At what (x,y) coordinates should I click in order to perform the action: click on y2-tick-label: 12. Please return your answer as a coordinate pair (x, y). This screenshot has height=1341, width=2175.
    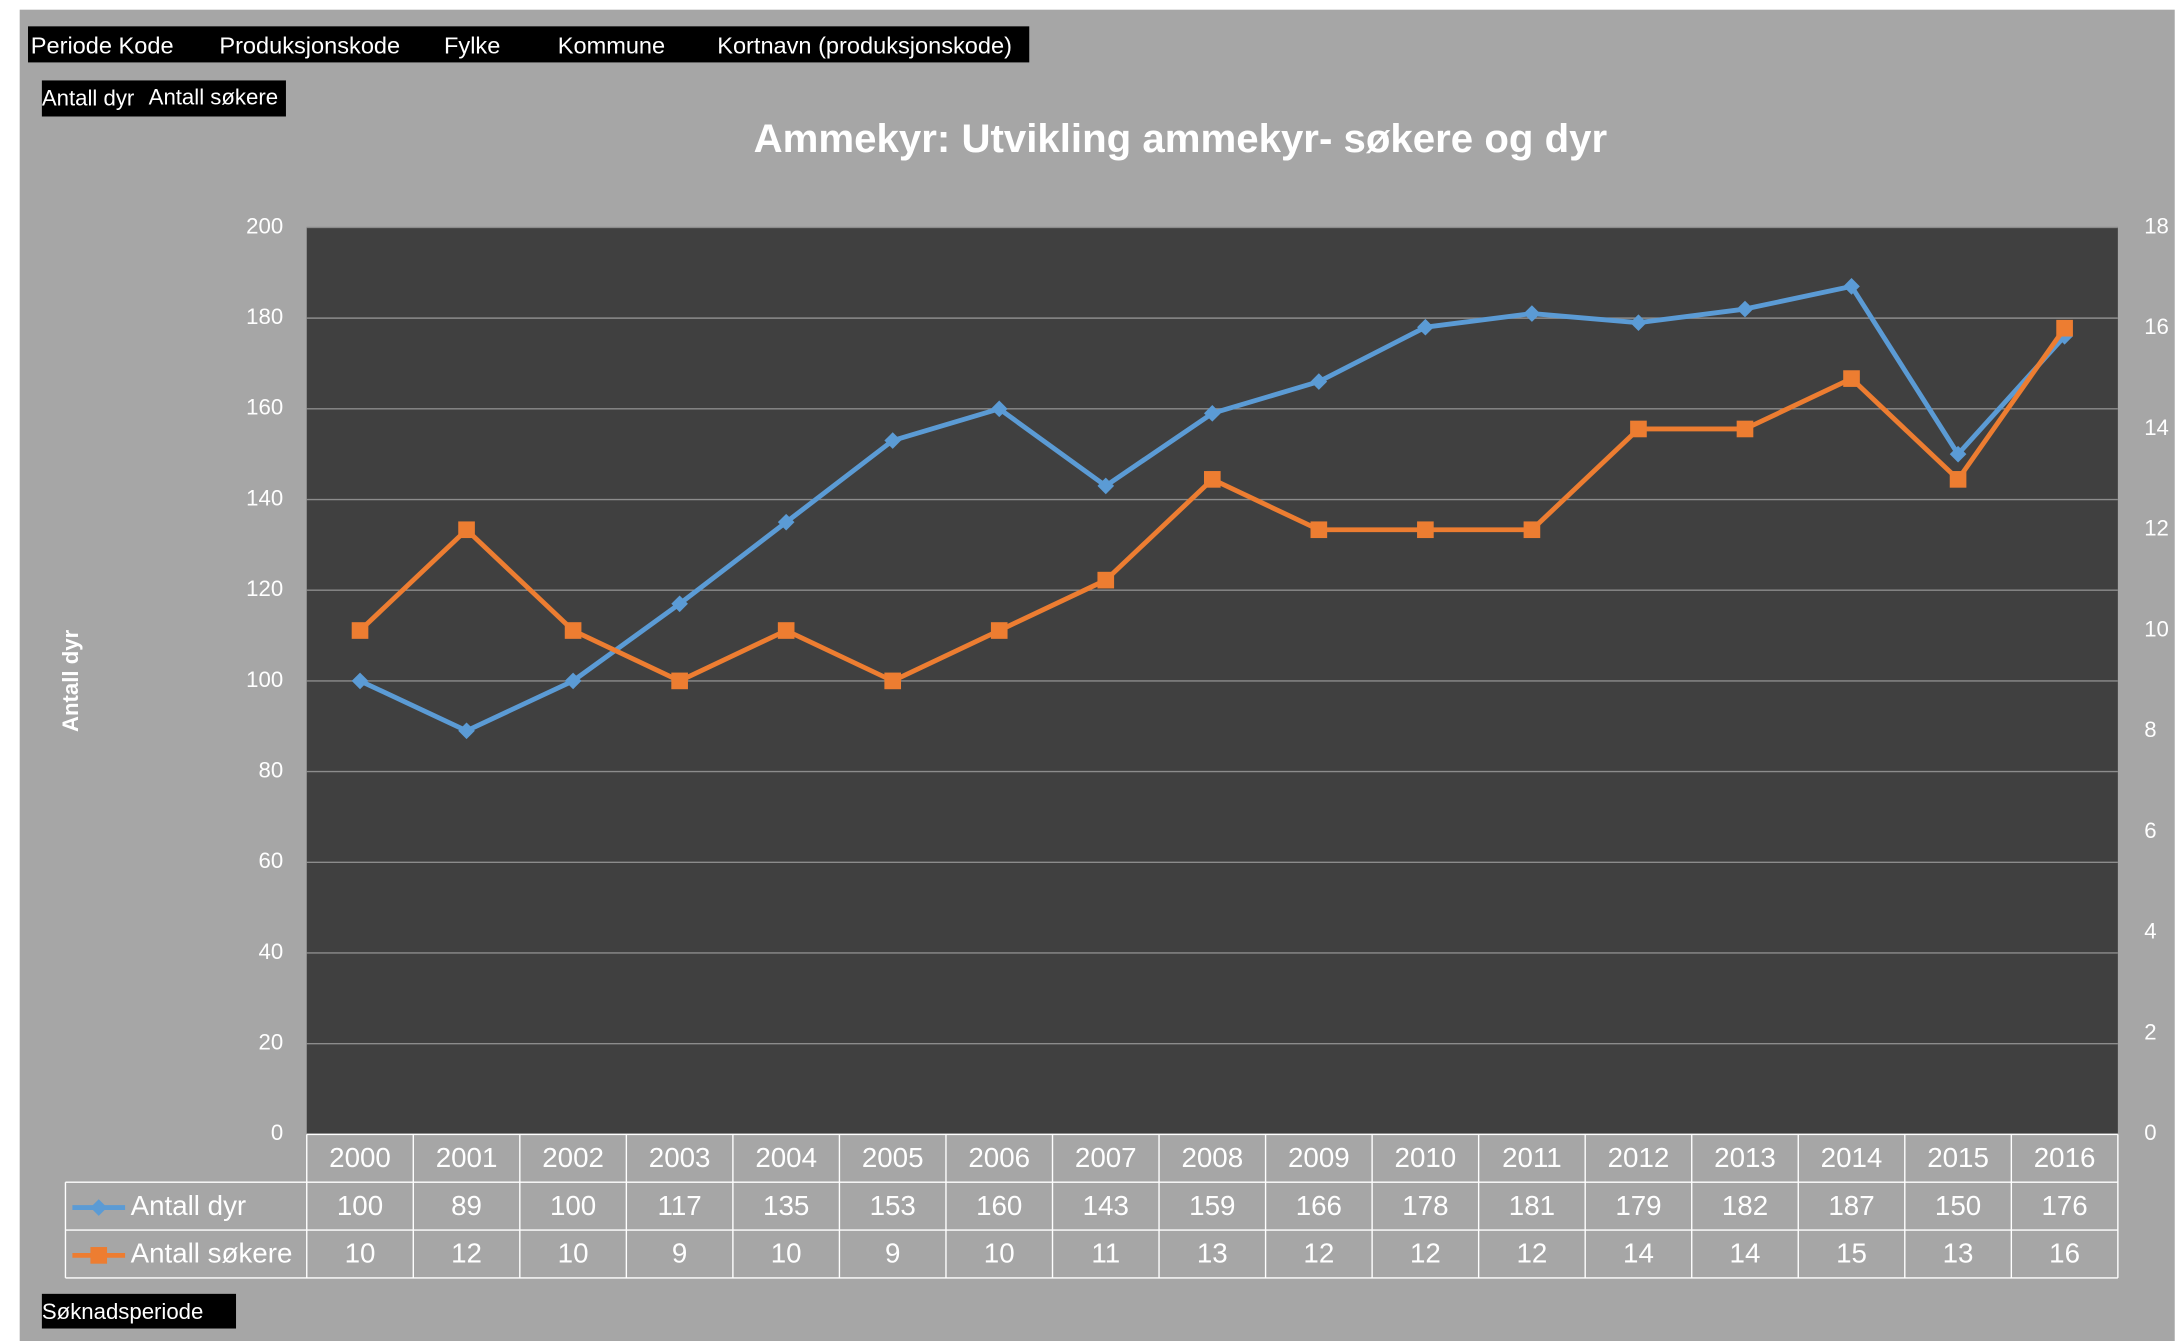
    Looking at the image, I should click on (2156, 528).